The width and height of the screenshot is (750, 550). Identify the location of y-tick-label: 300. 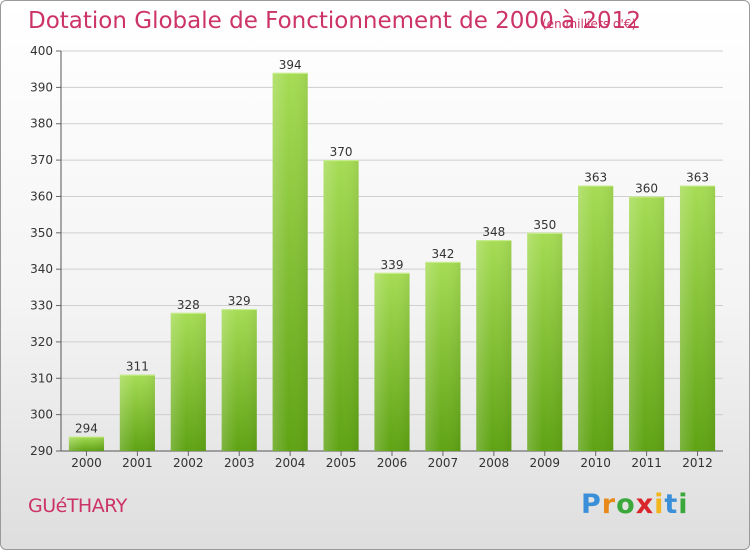
(41, 415).